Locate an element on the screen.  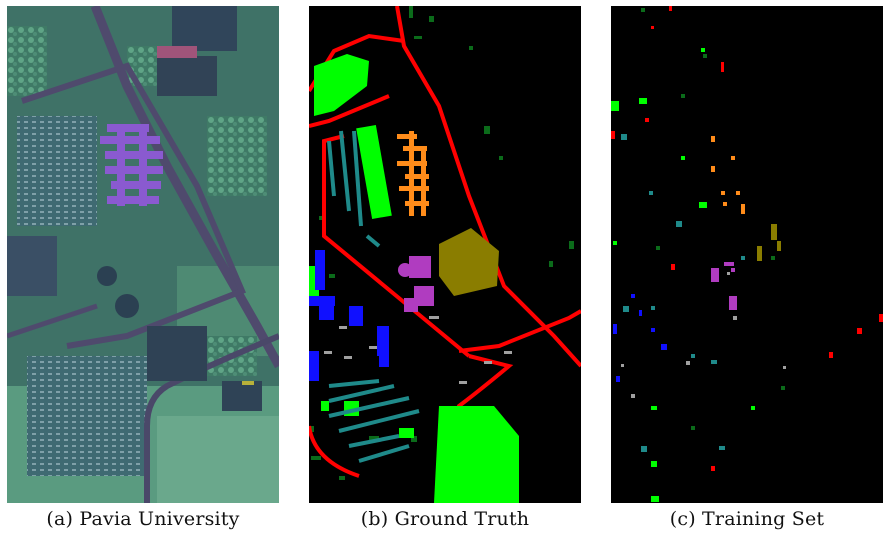
caption-training-set: (c) Training Set is located at coordinates (747, 519).